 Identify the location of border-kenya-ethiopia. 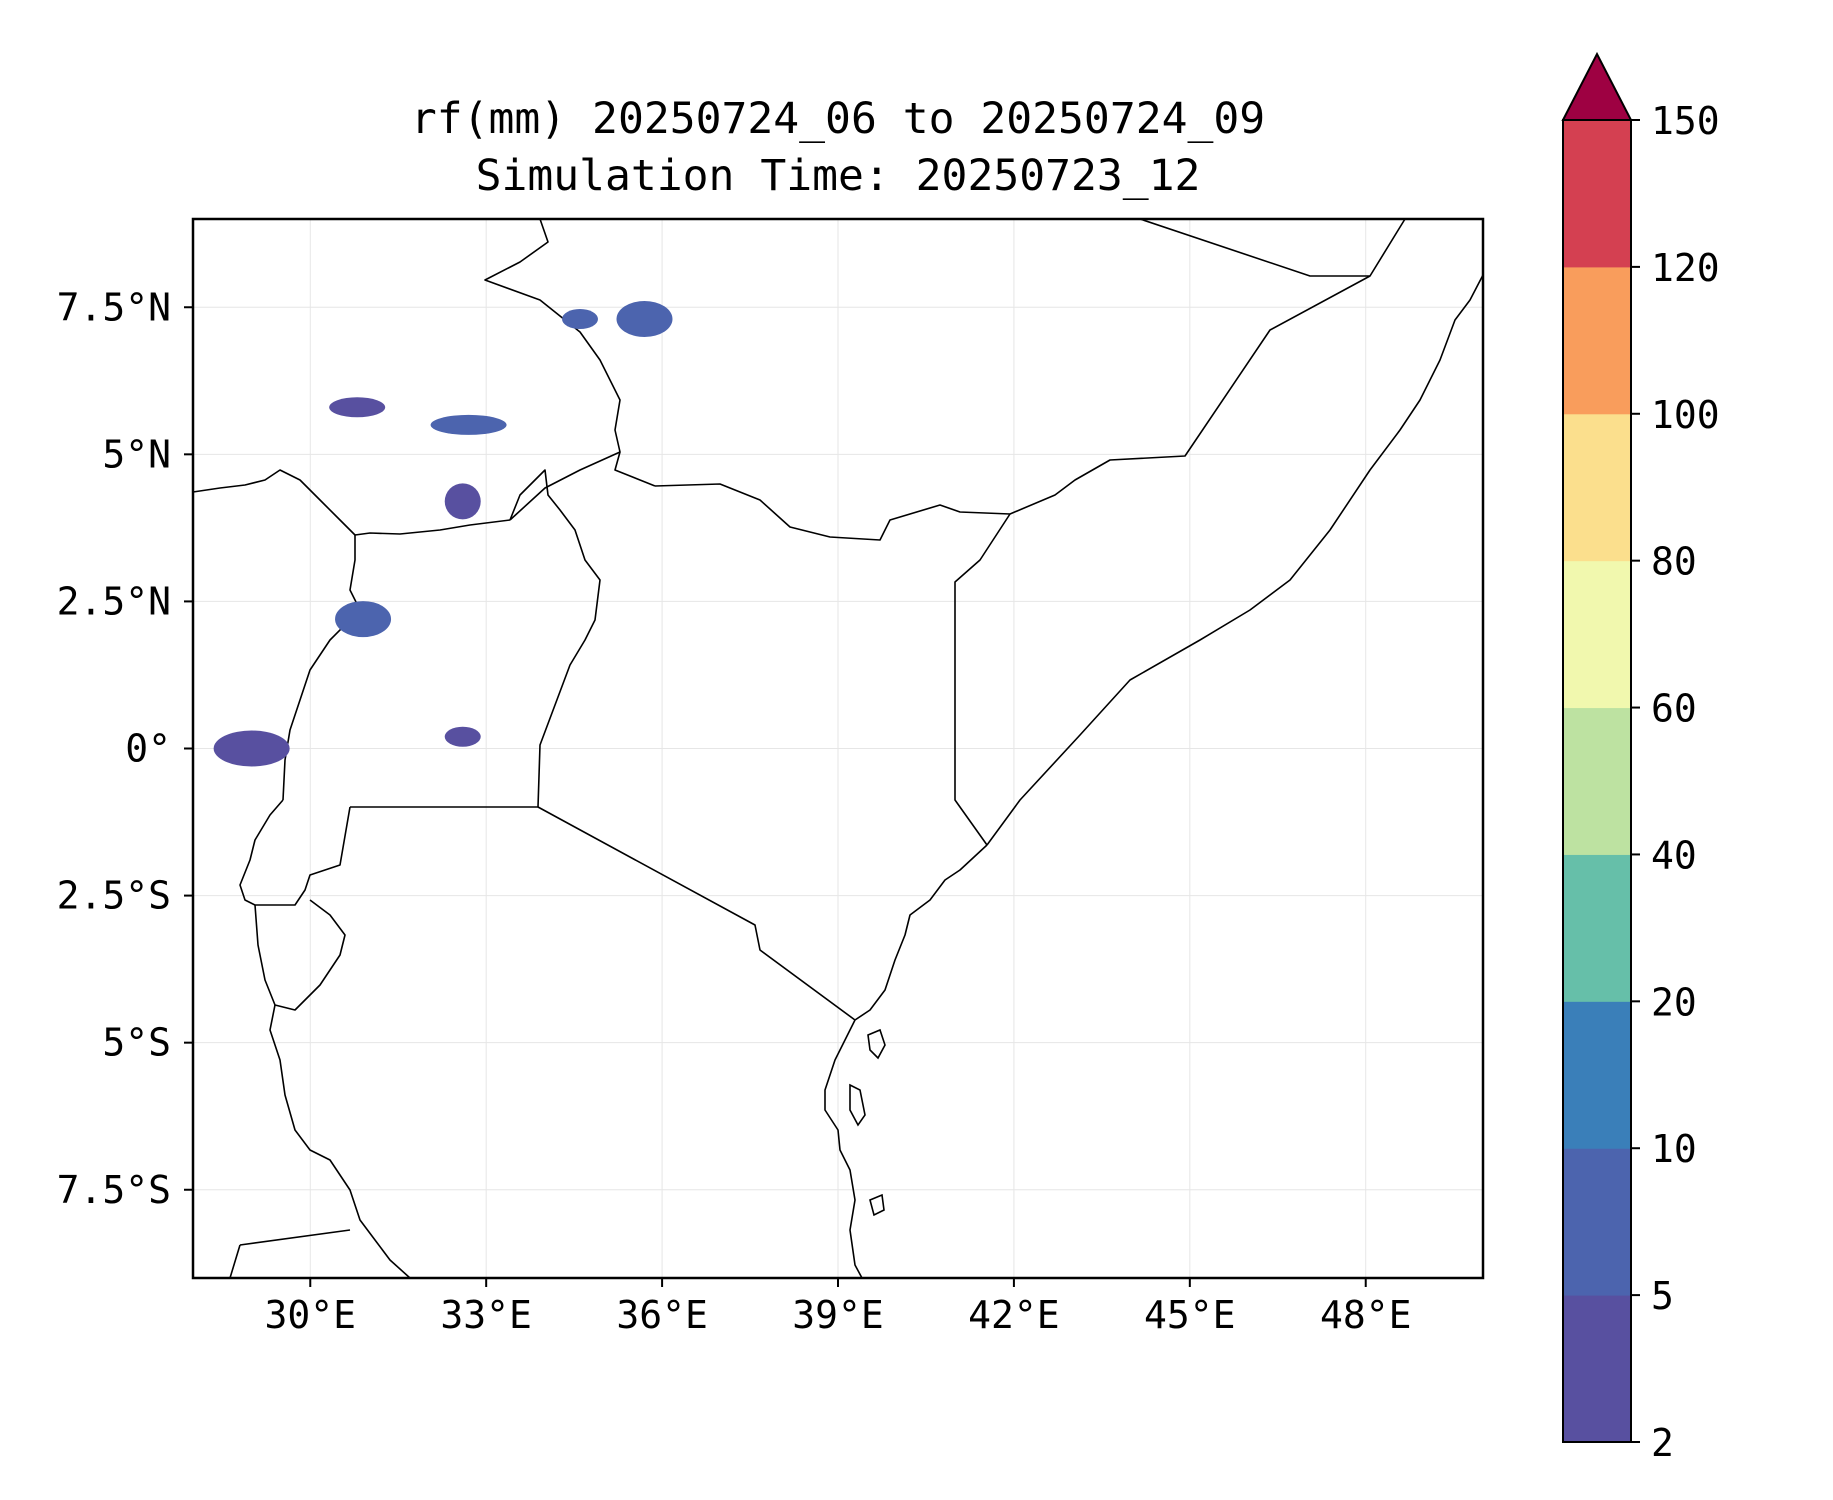
(832, 512).